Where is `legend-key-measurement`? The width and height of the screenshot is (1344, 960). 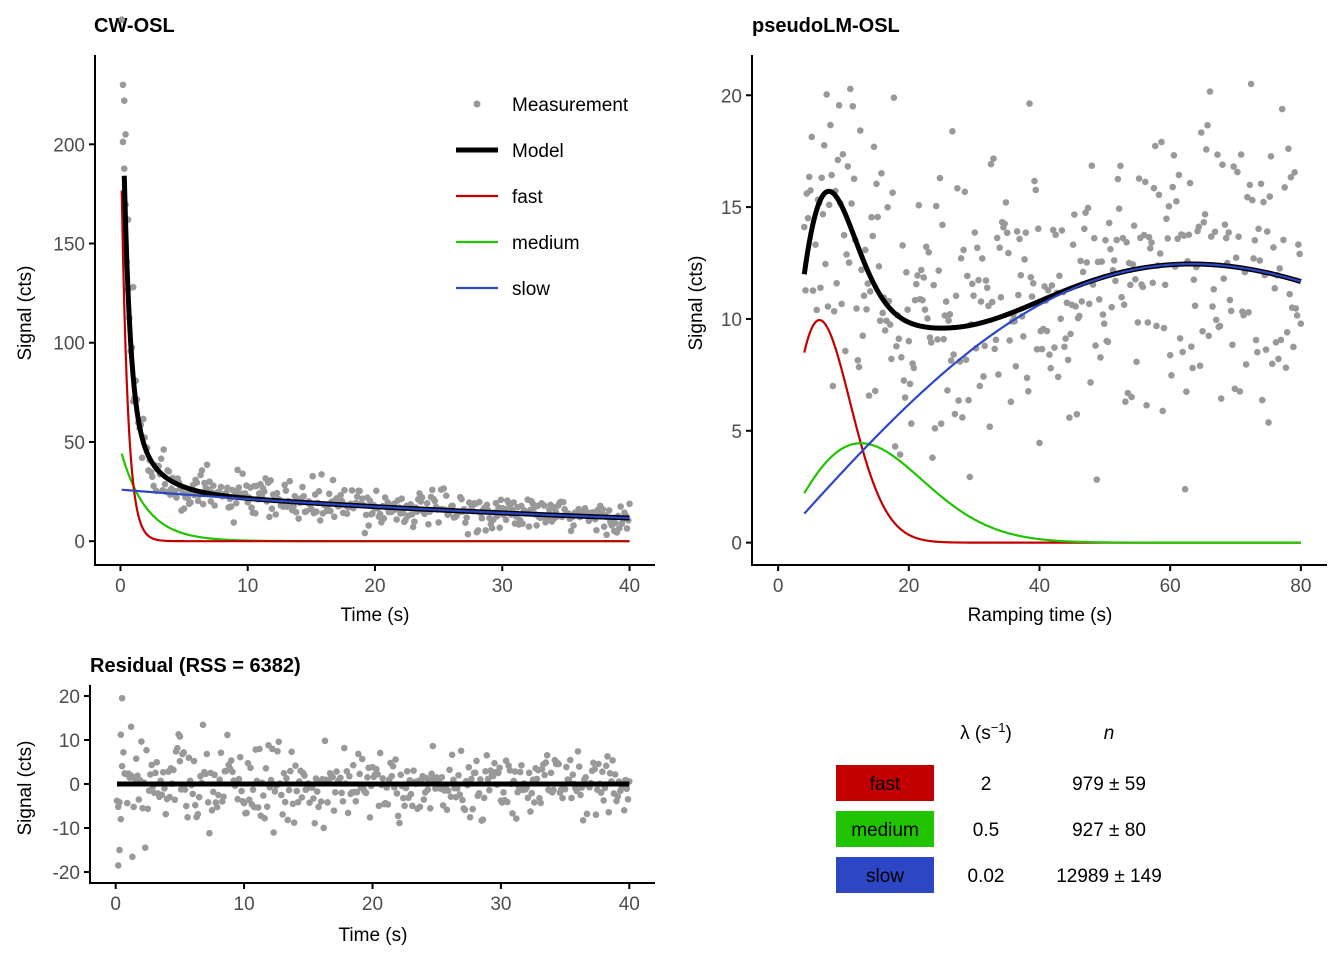 legend-key-measurement is located at coordinates (477, 104).